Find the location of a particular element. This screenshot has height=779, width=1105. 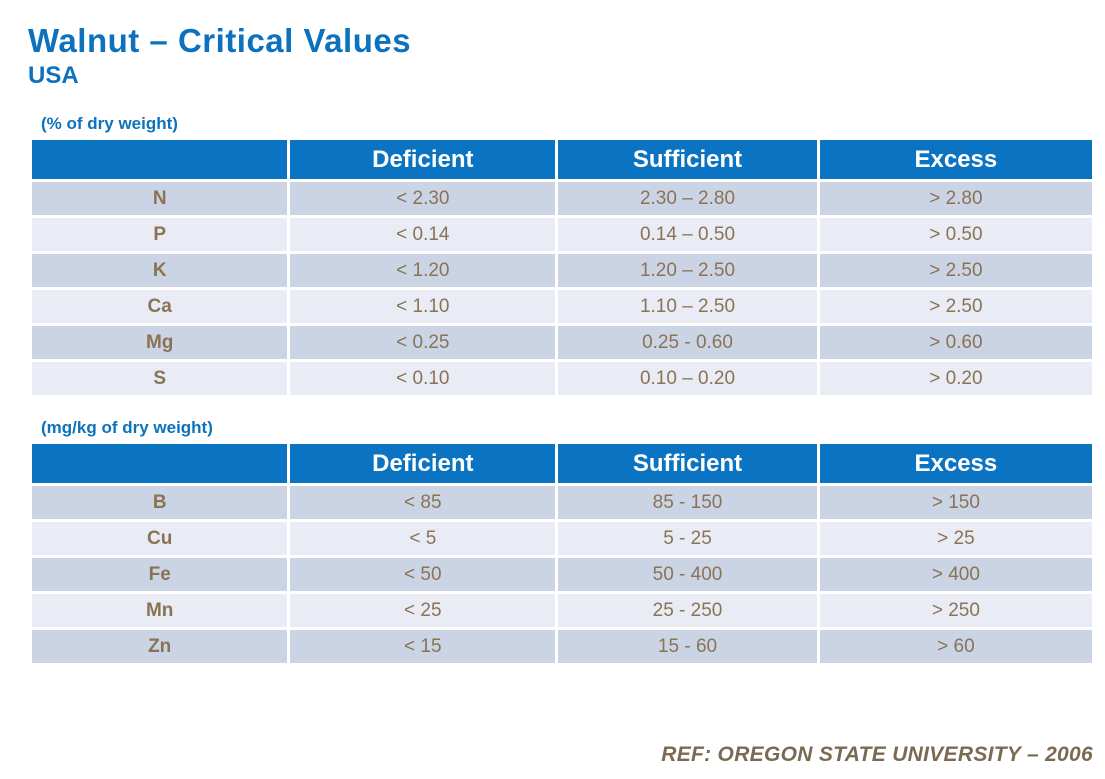

excess-cell: > 250 is located at coordinates (955, 610).